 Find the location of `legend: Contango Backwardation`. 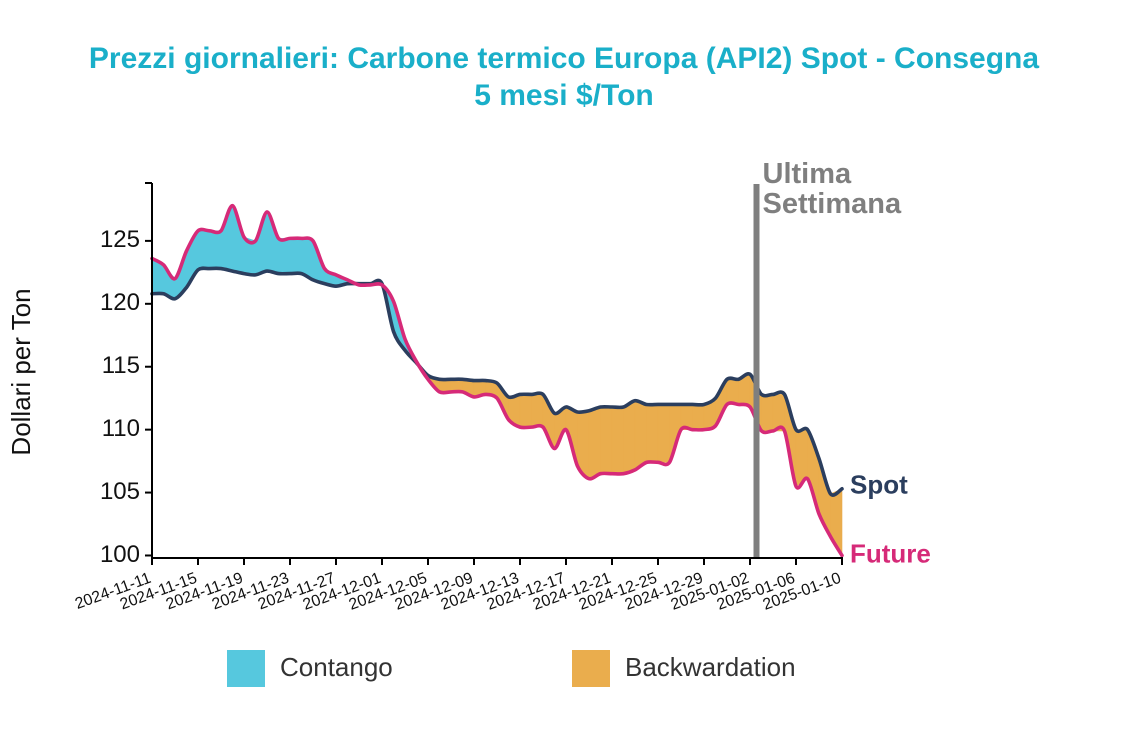

legend: Contango Backwardation is located at coordinates (511, 668).